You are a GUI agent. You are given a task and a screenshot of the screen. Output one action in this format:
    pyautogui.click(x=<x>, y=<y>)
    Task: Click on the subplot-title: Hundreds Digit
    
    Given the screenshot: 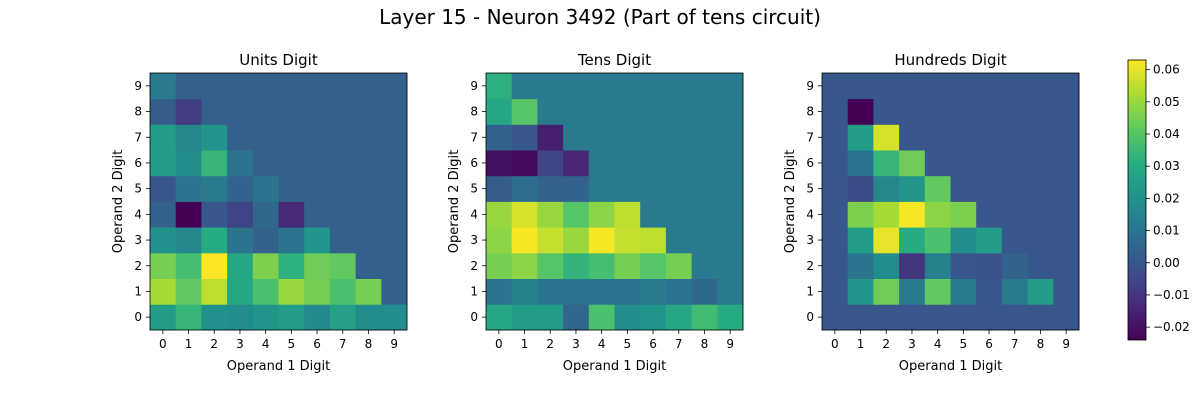 What is the action you would take?
    pyautogui.click(x=950, y=60)
    